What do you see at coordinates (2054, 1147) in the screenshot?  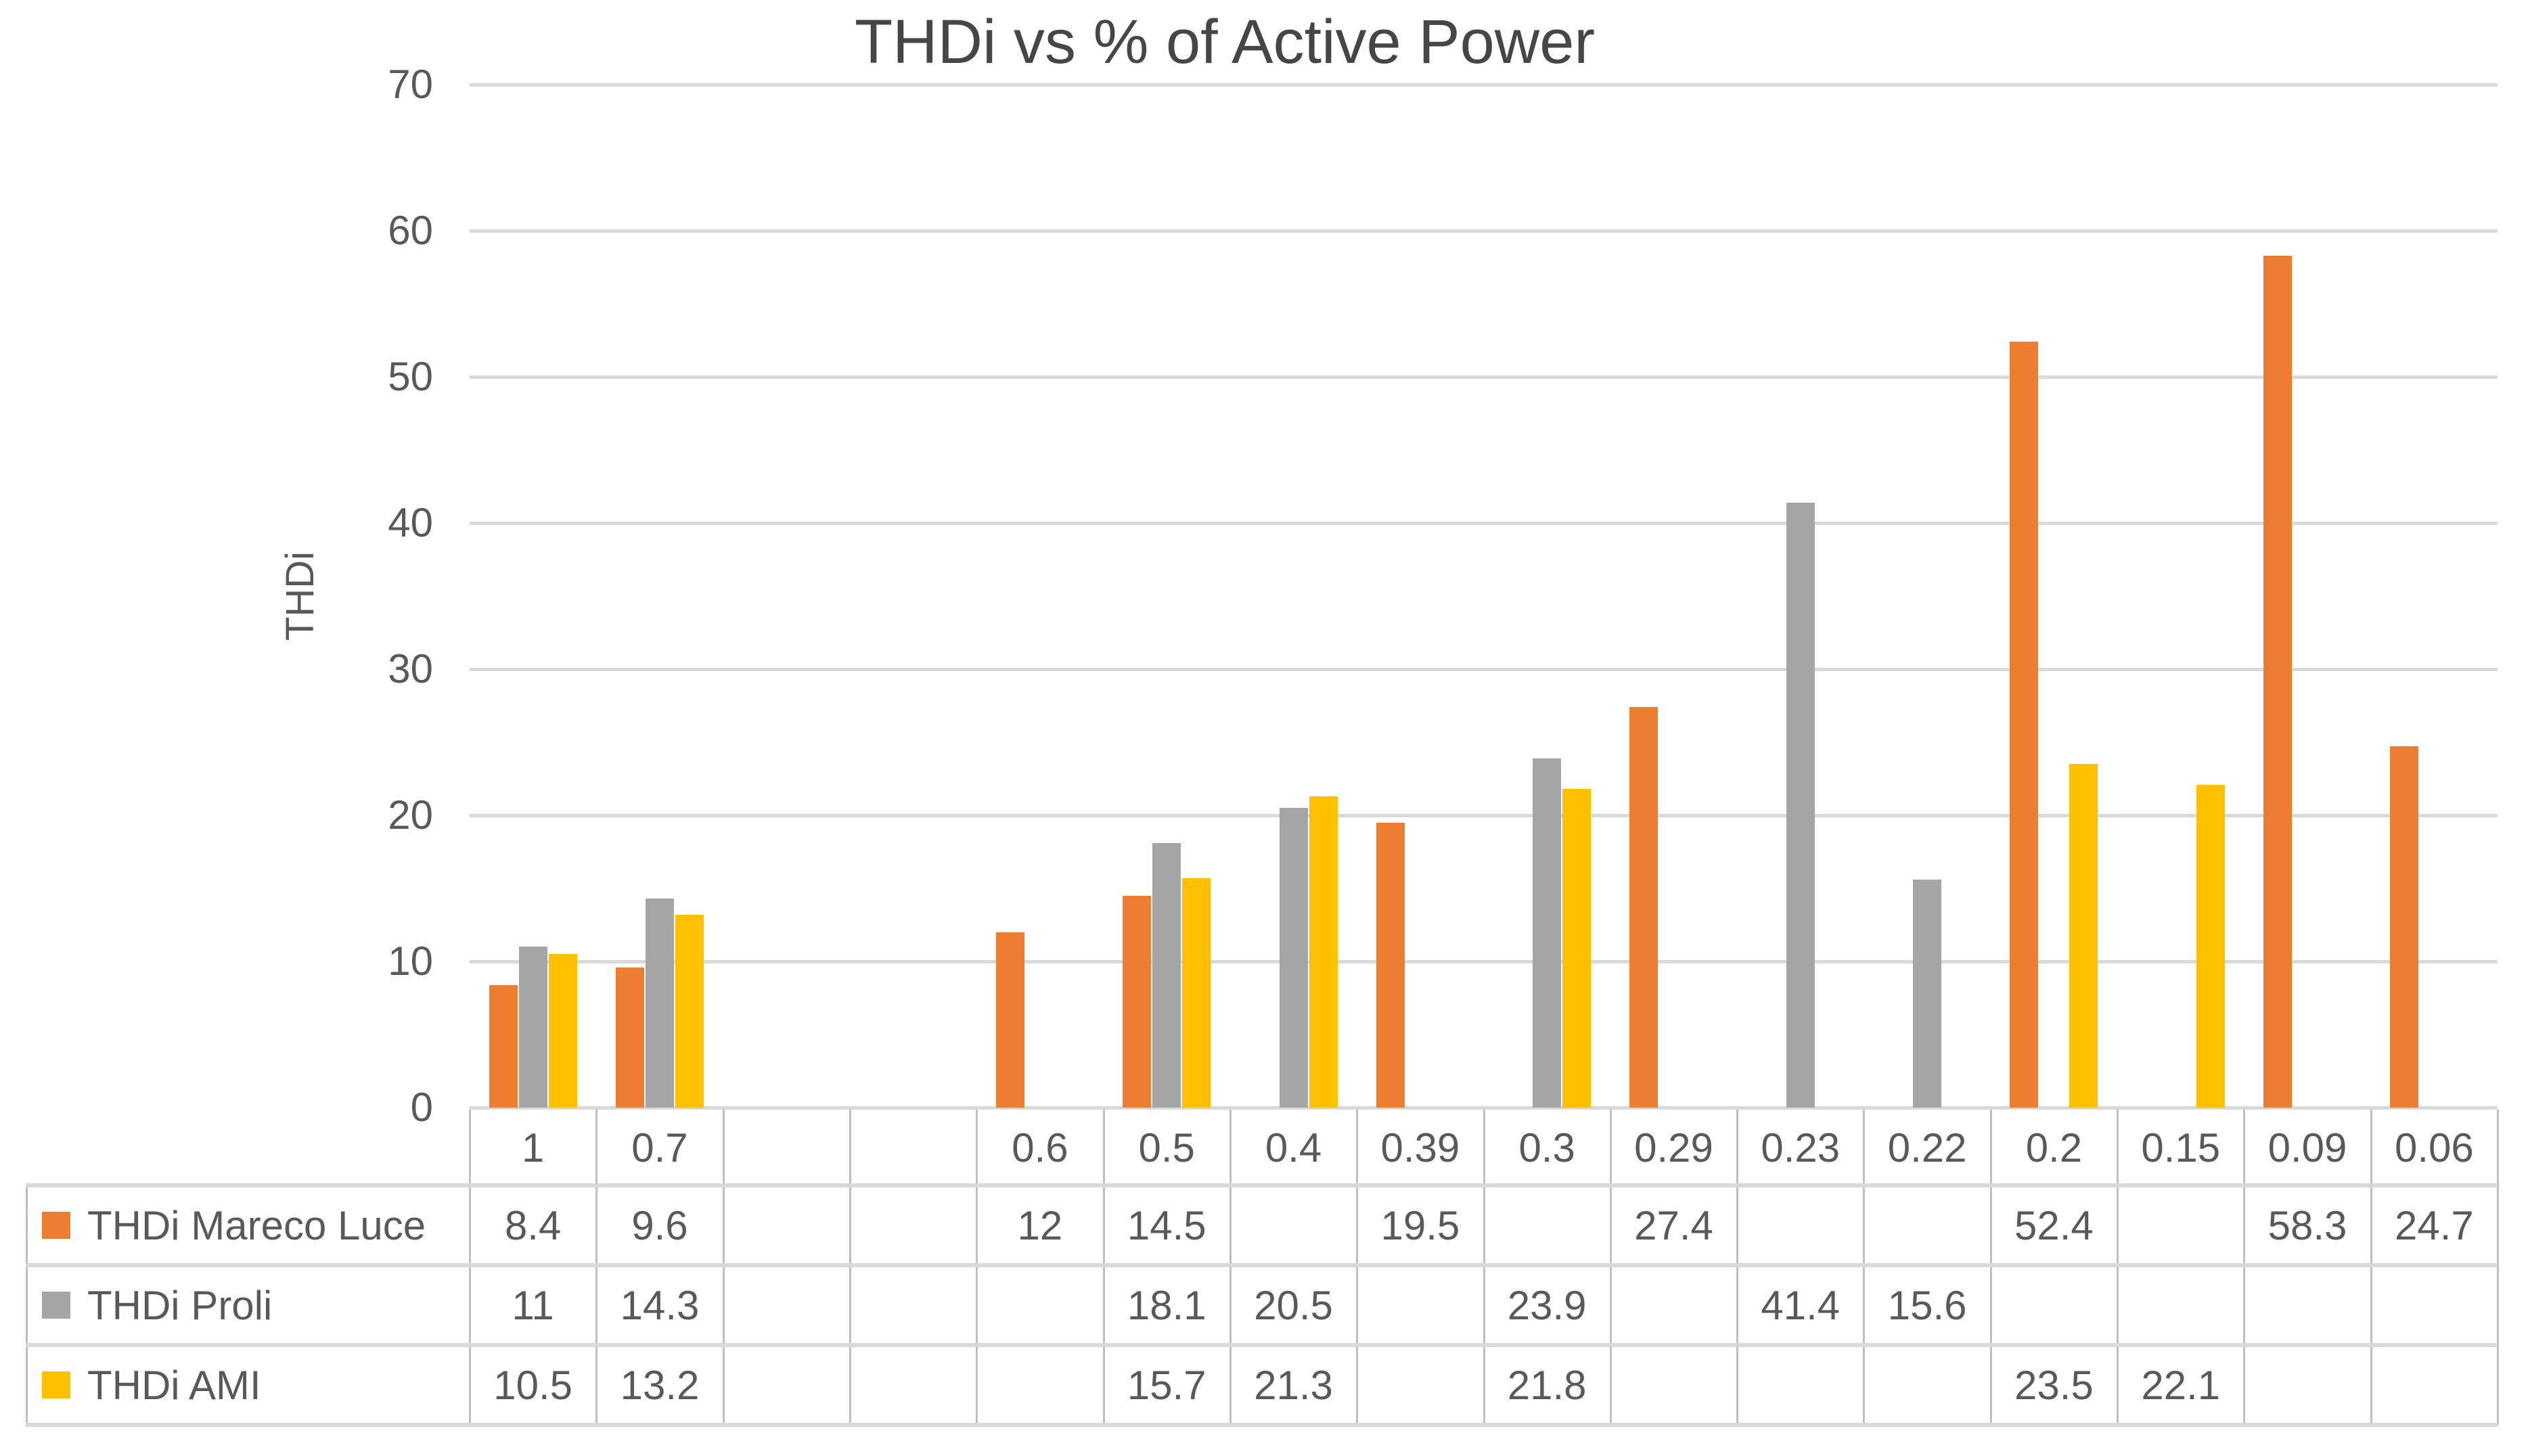 I see `category-header-cell: 0.2` at bounding box center [2054, 1147].